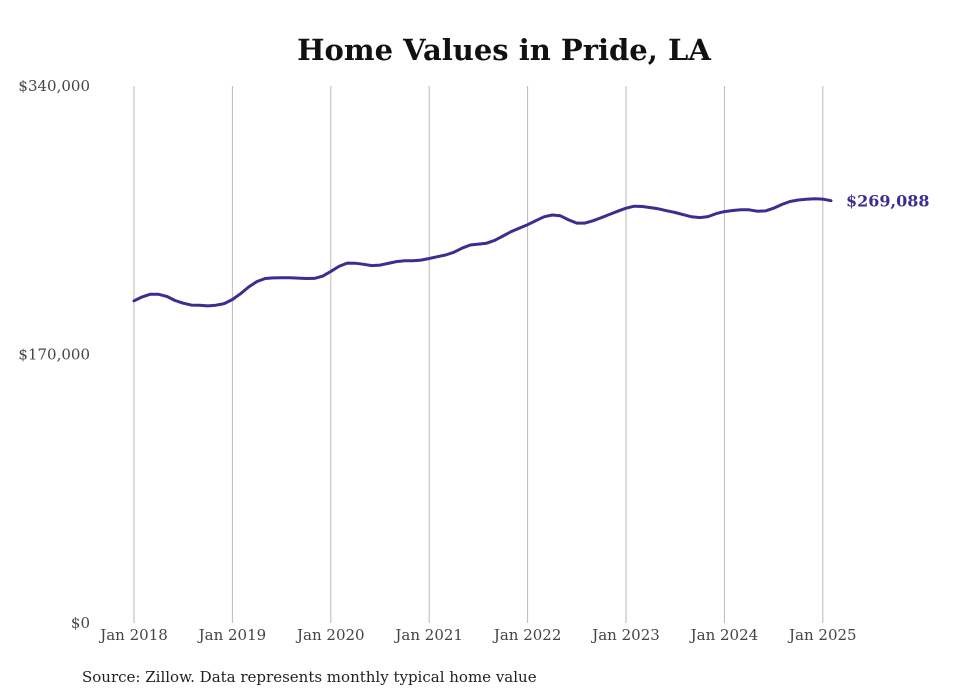  I want to click on x-tick-label: Jan 2022, so click(527, 635).